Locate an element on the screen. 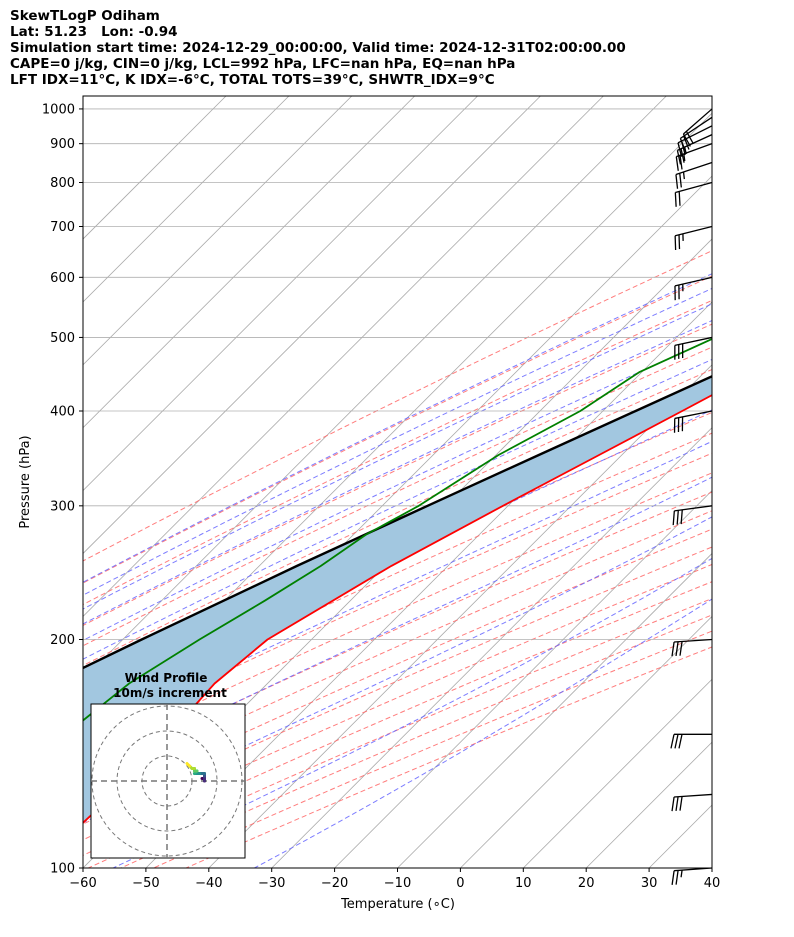  x-tick-label: −50 is located at coordinates (145, 883).